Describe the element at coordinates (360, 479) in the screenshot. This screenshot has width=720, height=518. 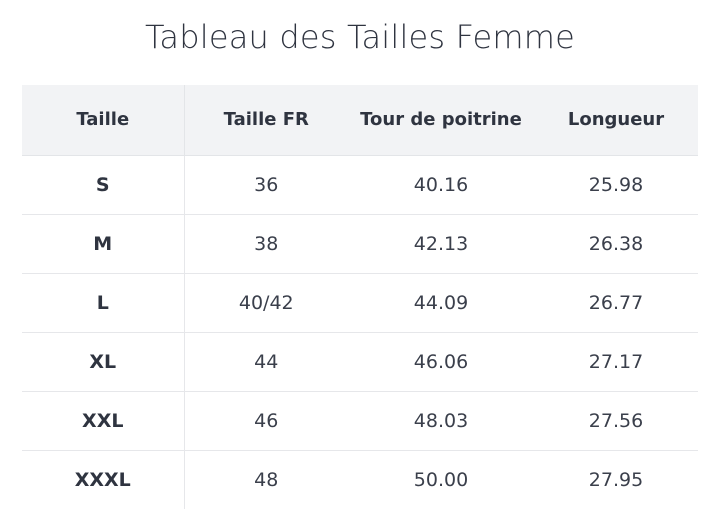
I see `table-row: XXXL 48 50.00 27.95` at that location.